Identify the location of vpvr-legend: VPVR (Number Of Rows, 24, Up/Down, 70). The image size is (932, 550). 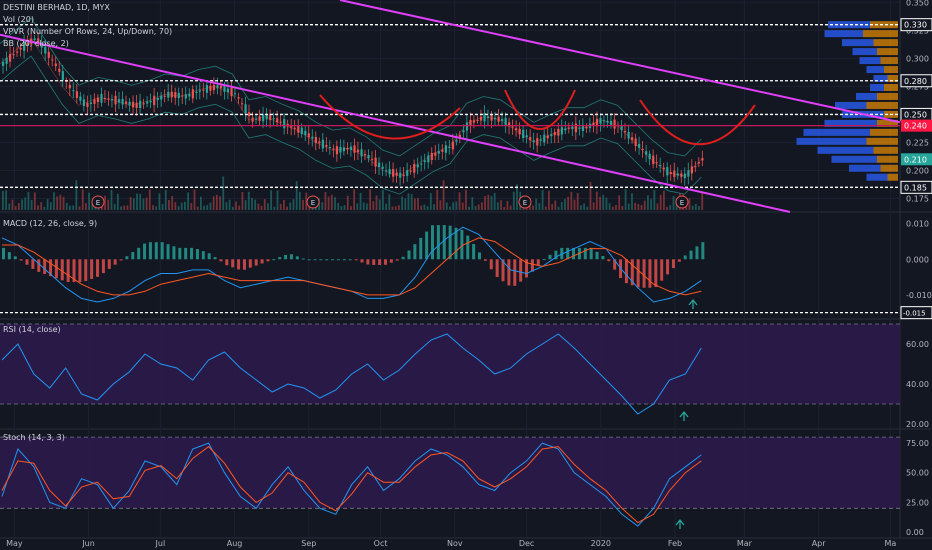
(88, 31).